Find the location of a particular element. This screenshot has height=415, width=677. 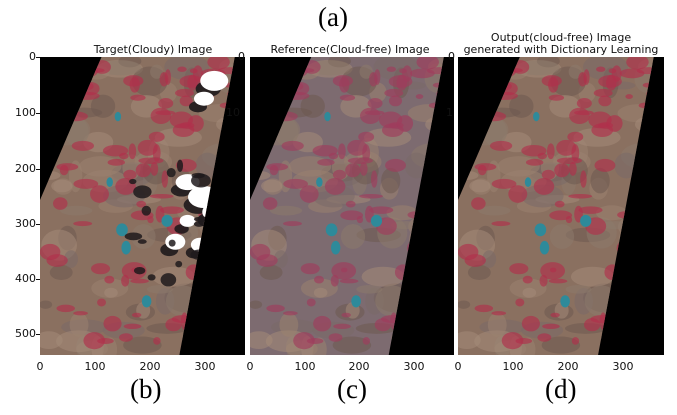

panel-d-title-line1: Output(cloud-free) Image is located at coordinates (561, 37).